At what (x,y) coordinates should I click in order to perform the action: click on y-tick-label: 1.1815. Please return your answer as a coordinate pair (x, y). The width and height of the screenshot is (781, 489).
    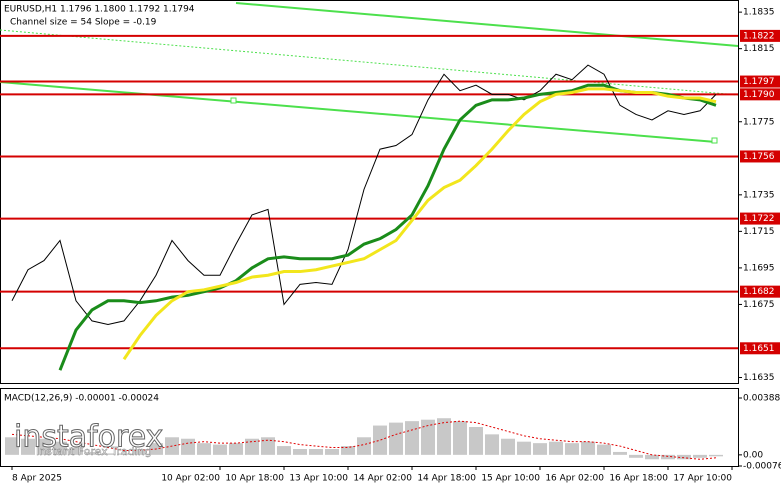
    Looking at the image, I should click on (759, 49).